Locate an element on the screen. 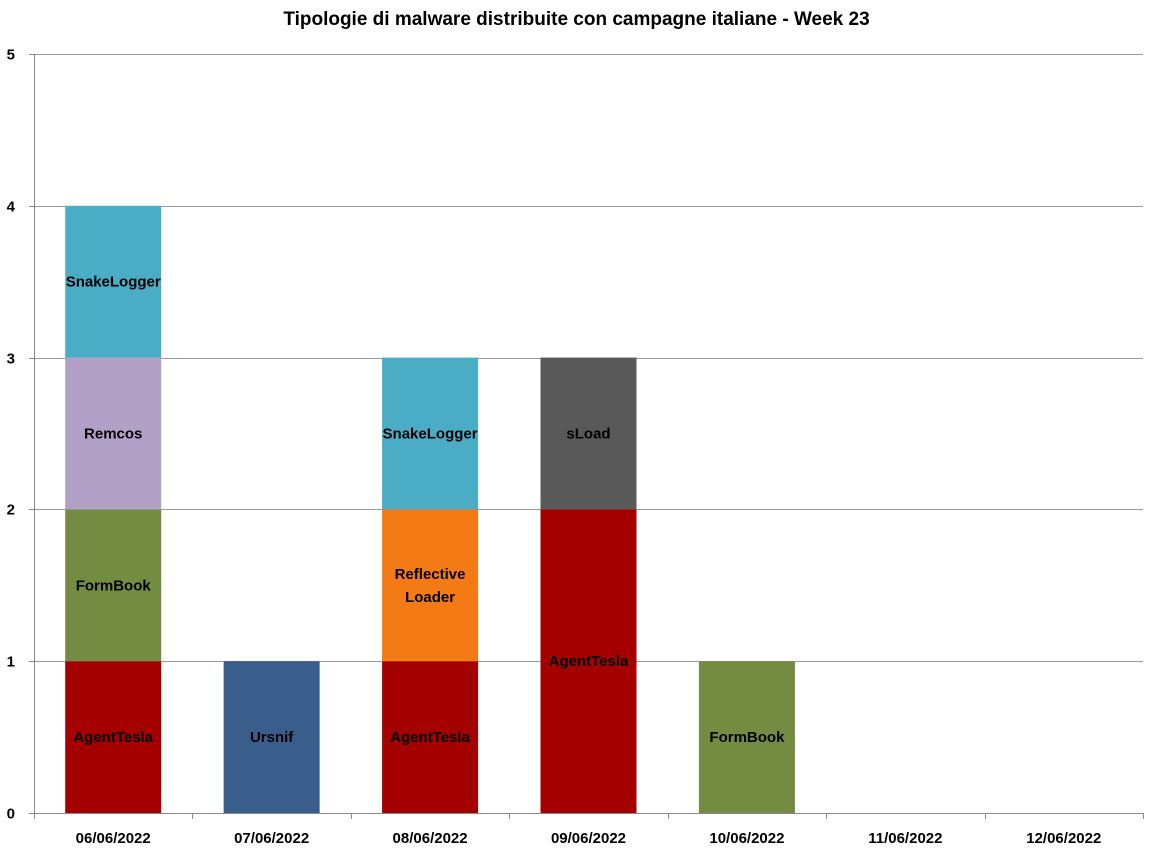 This screenshot has width=1153, height=854. bar-segment-label: Ursnif is located at coordinates (272, 737).